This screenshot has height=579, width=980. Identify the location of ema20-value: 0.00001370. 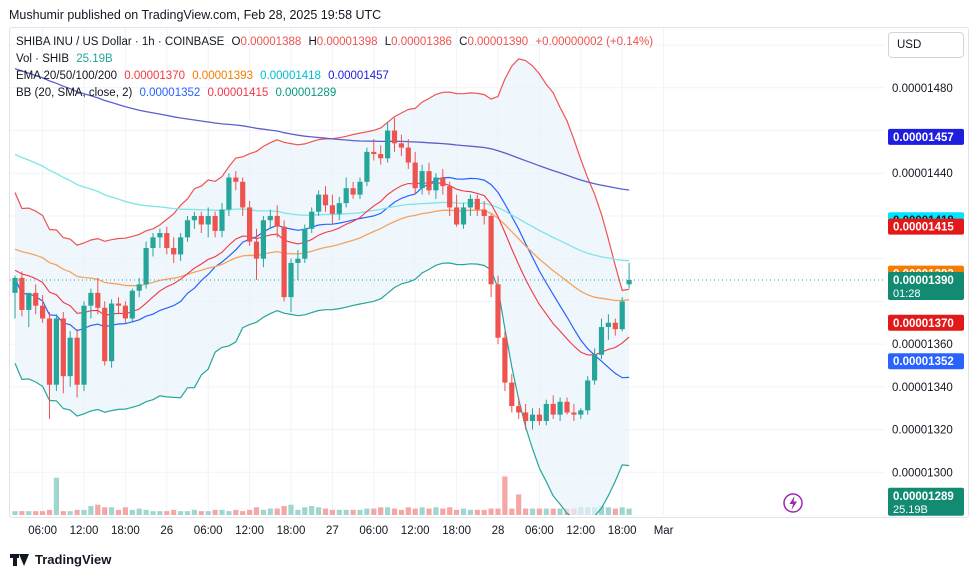
(154, 76).